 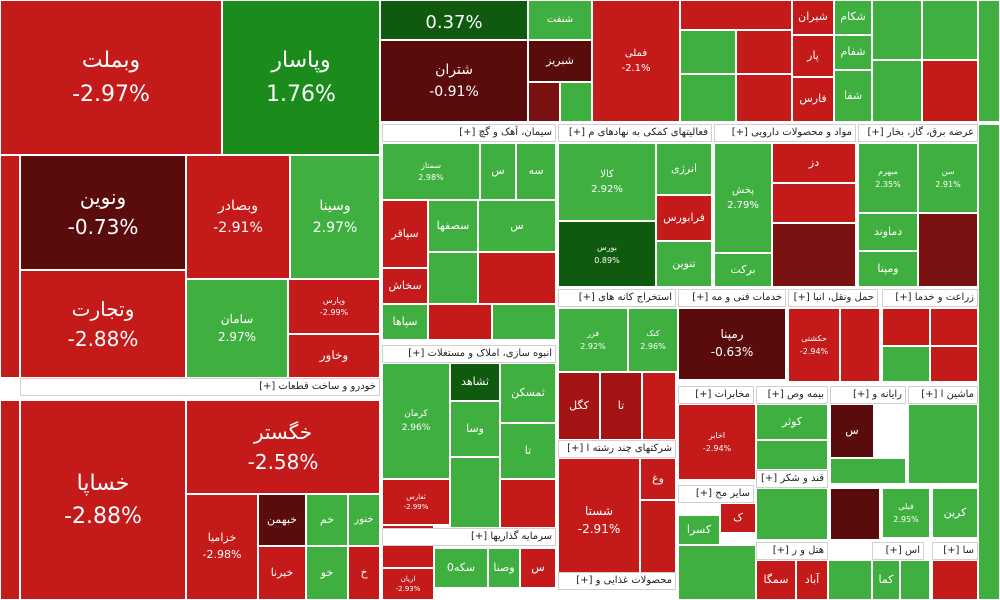 I want to click on treemap-tile: فرابورس, so click(x=684, y=218).